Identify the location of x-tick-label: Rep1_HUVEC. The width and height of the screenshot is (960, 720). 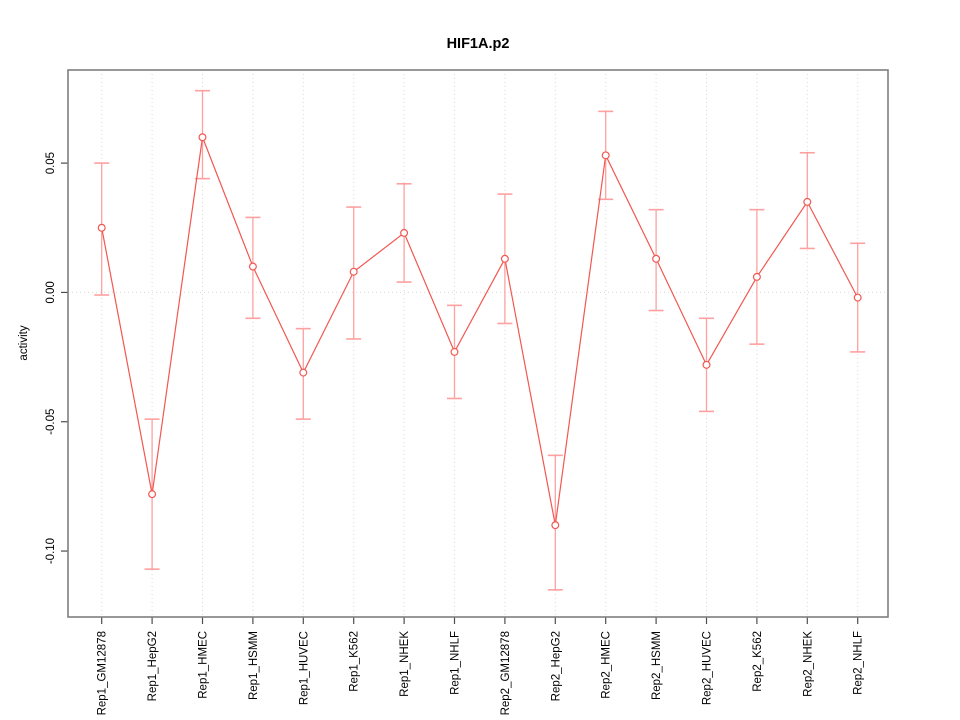
(304, 668).